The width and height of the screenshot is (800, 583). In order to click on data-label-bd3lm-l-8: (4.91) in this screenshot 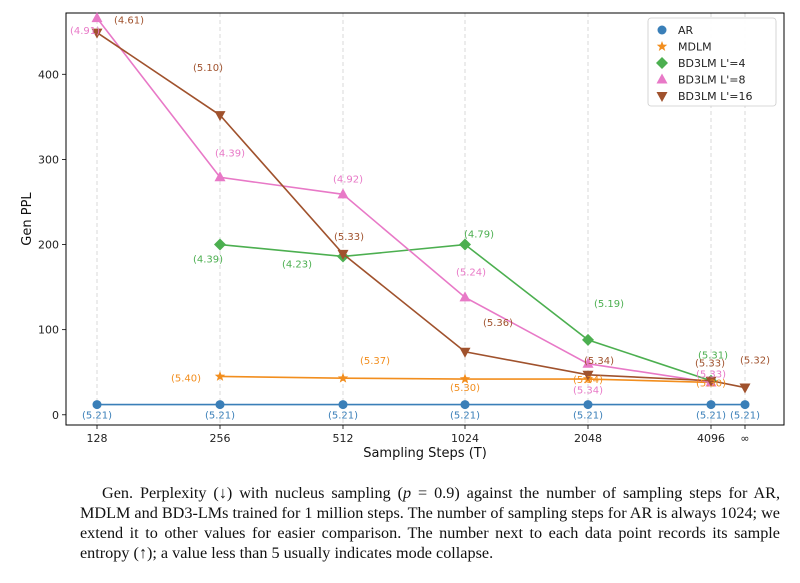, I will do `click(85, 31)`.